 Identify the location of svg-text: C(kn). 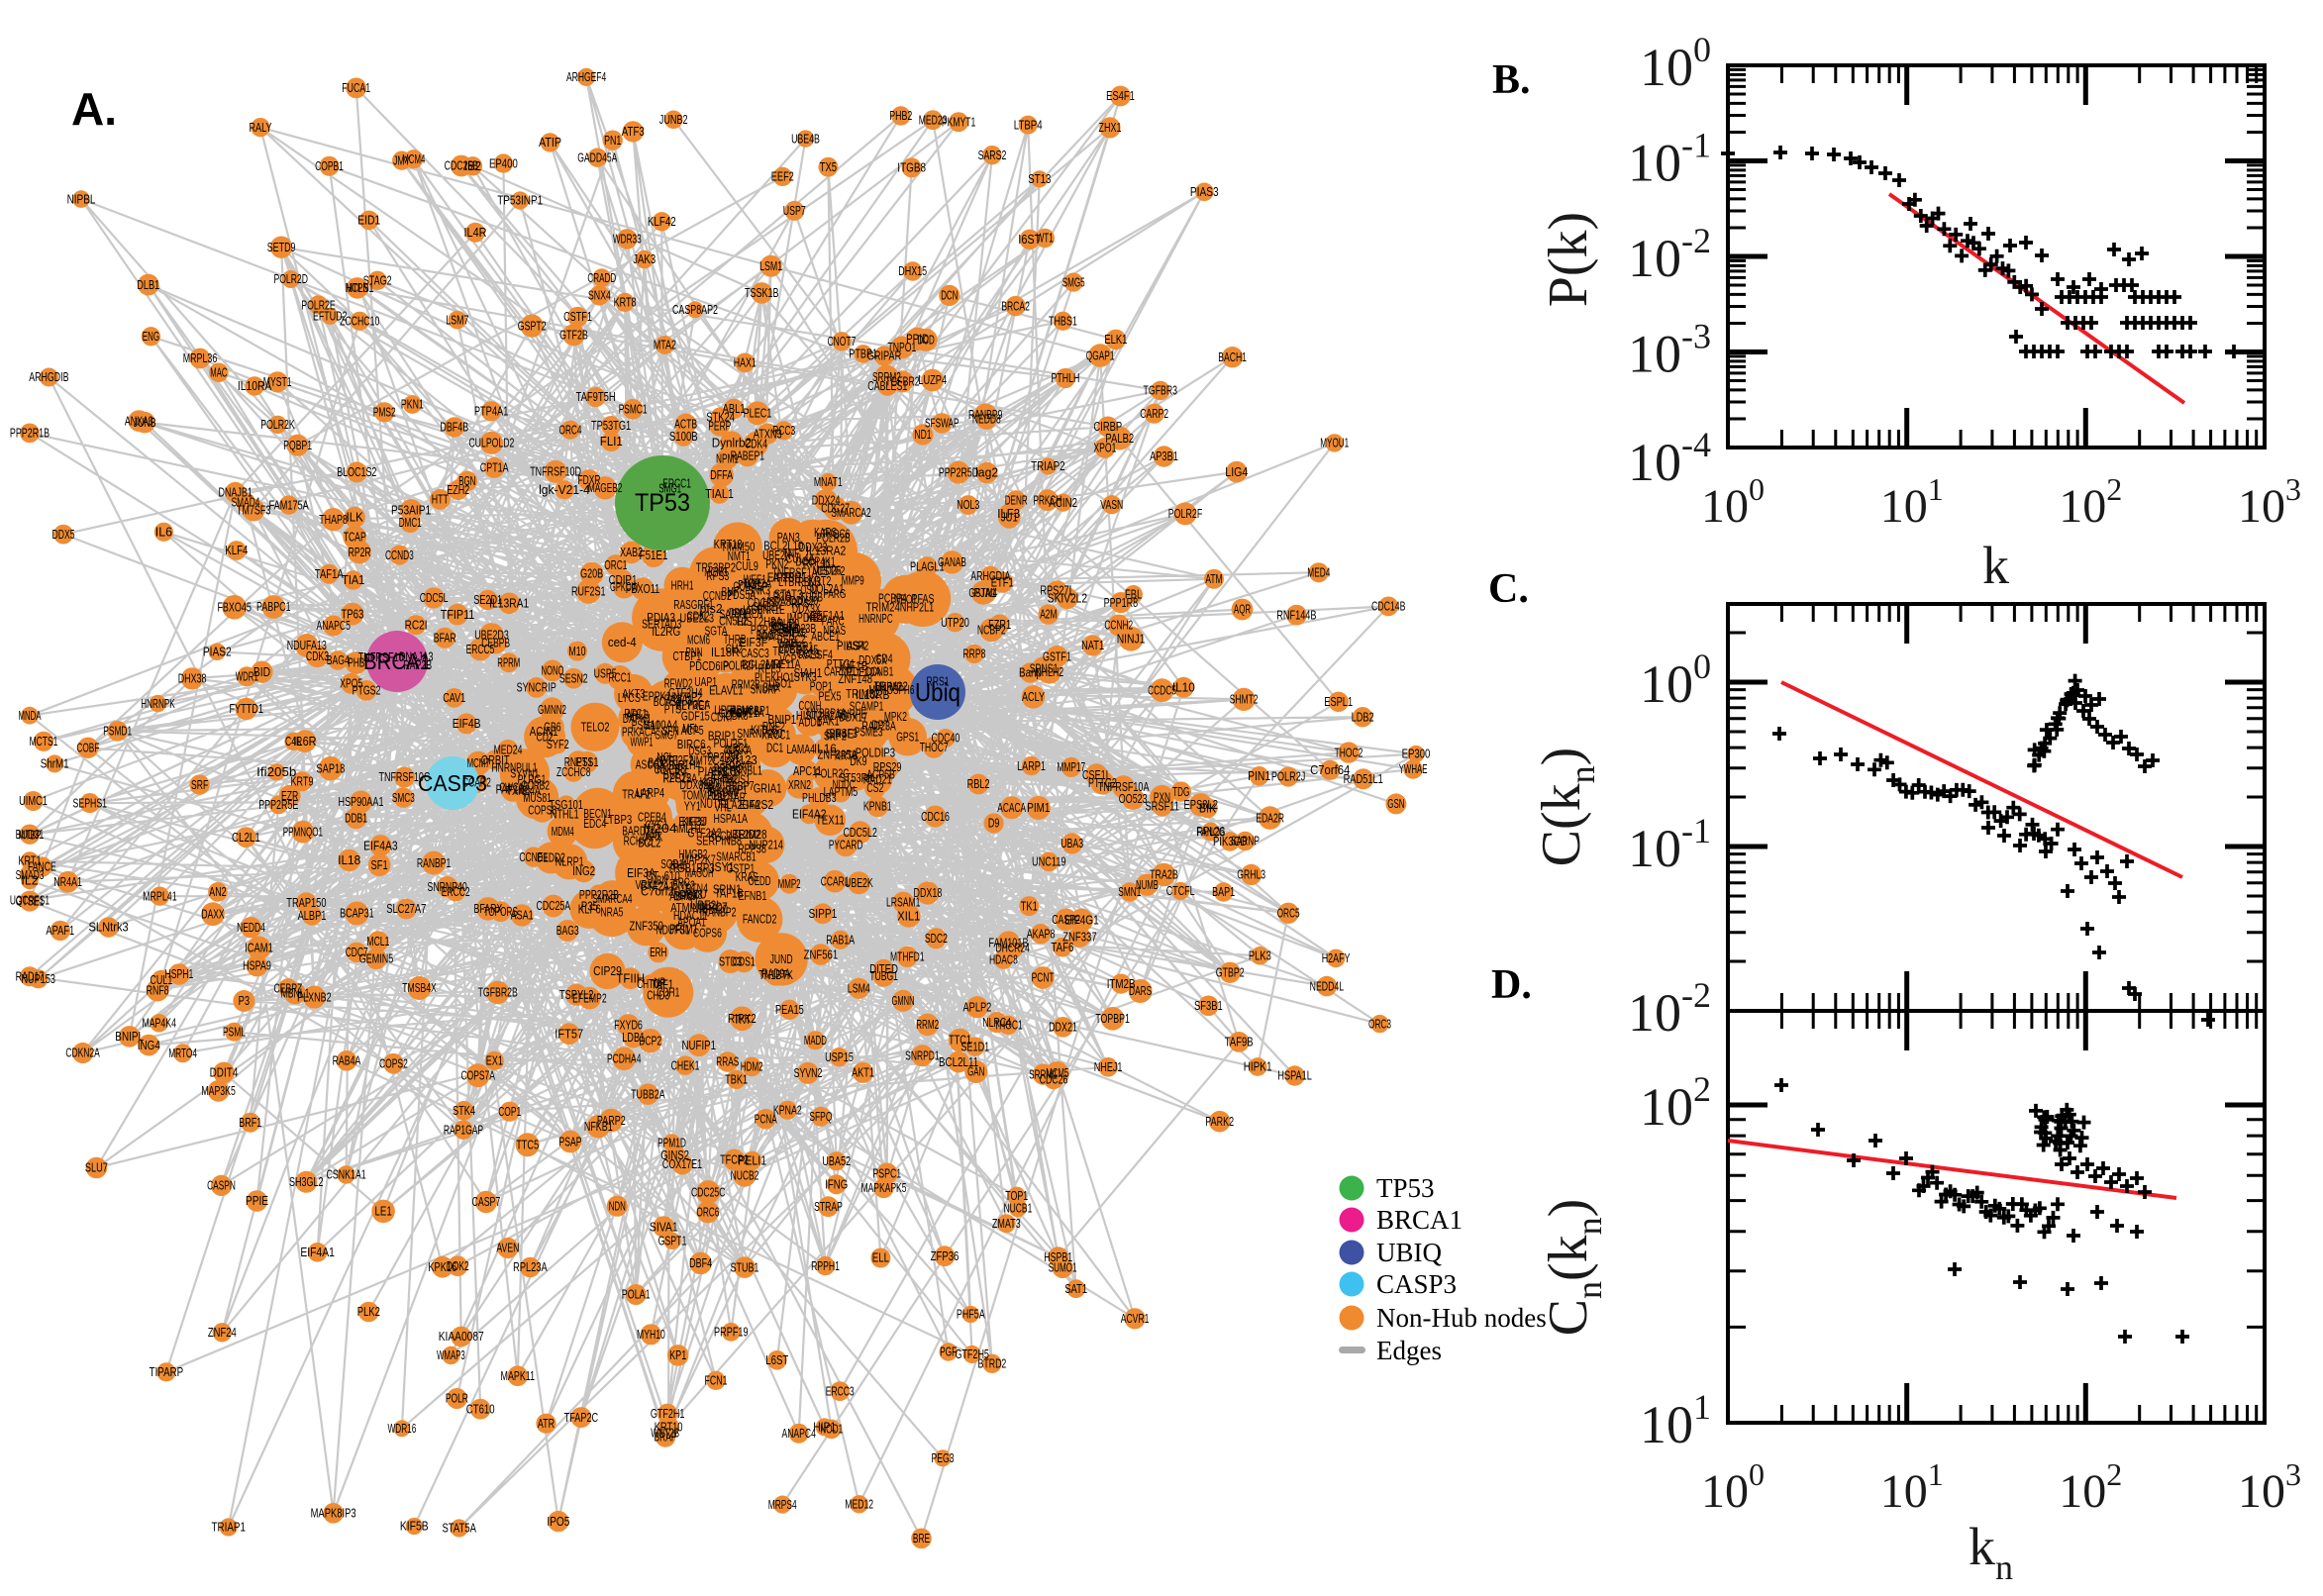
(1566, 807).